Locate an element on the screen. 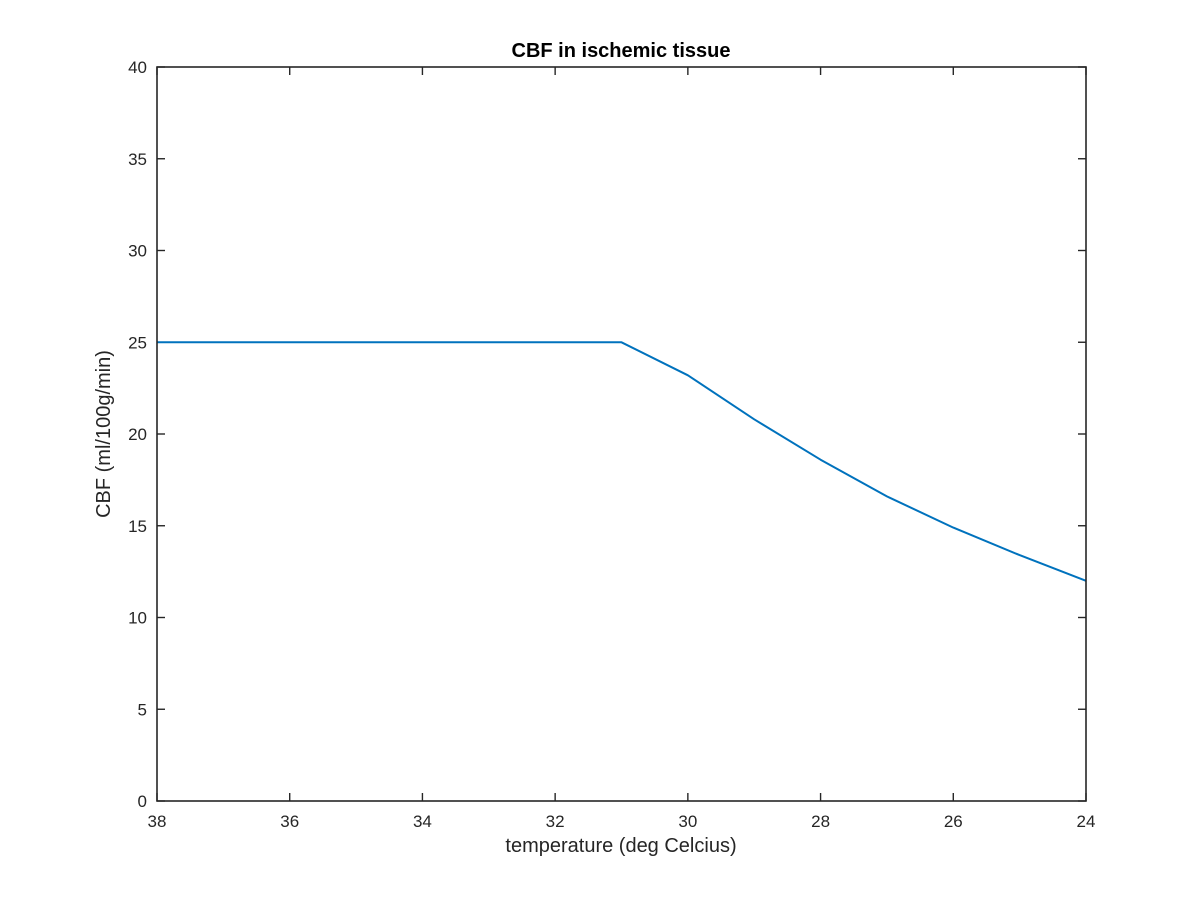 This screenshot has height=900, width=1200. x-tick-label: 28 is located at coordinates (820, 821).